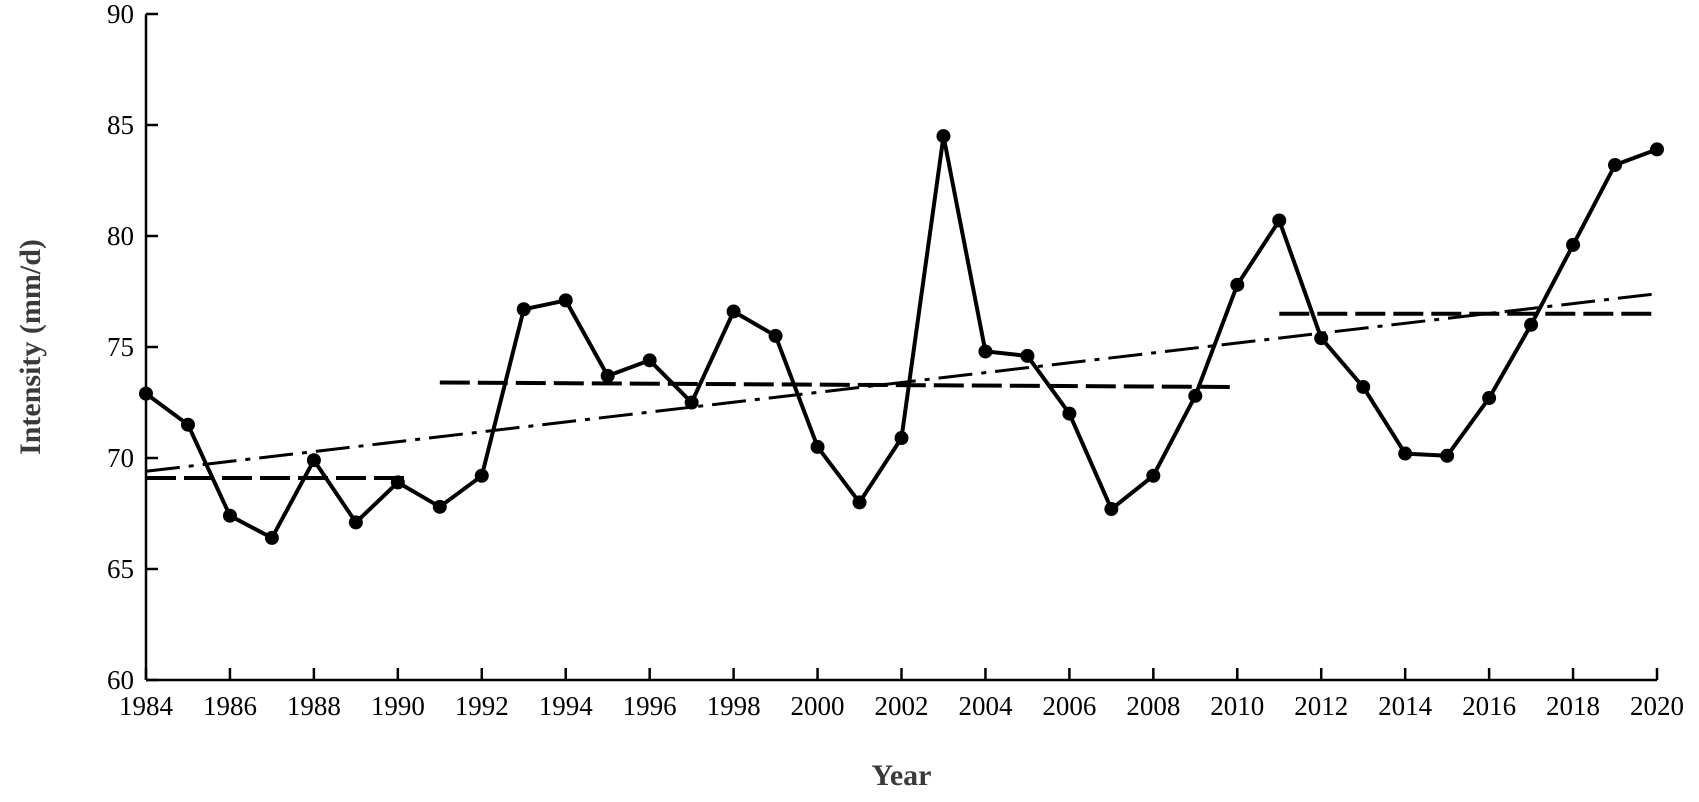 The image size is (1699, 802). Describe the element at coordinates (1069, 706) in the screenshot. I see `x-tick-label: 2006` at that location.